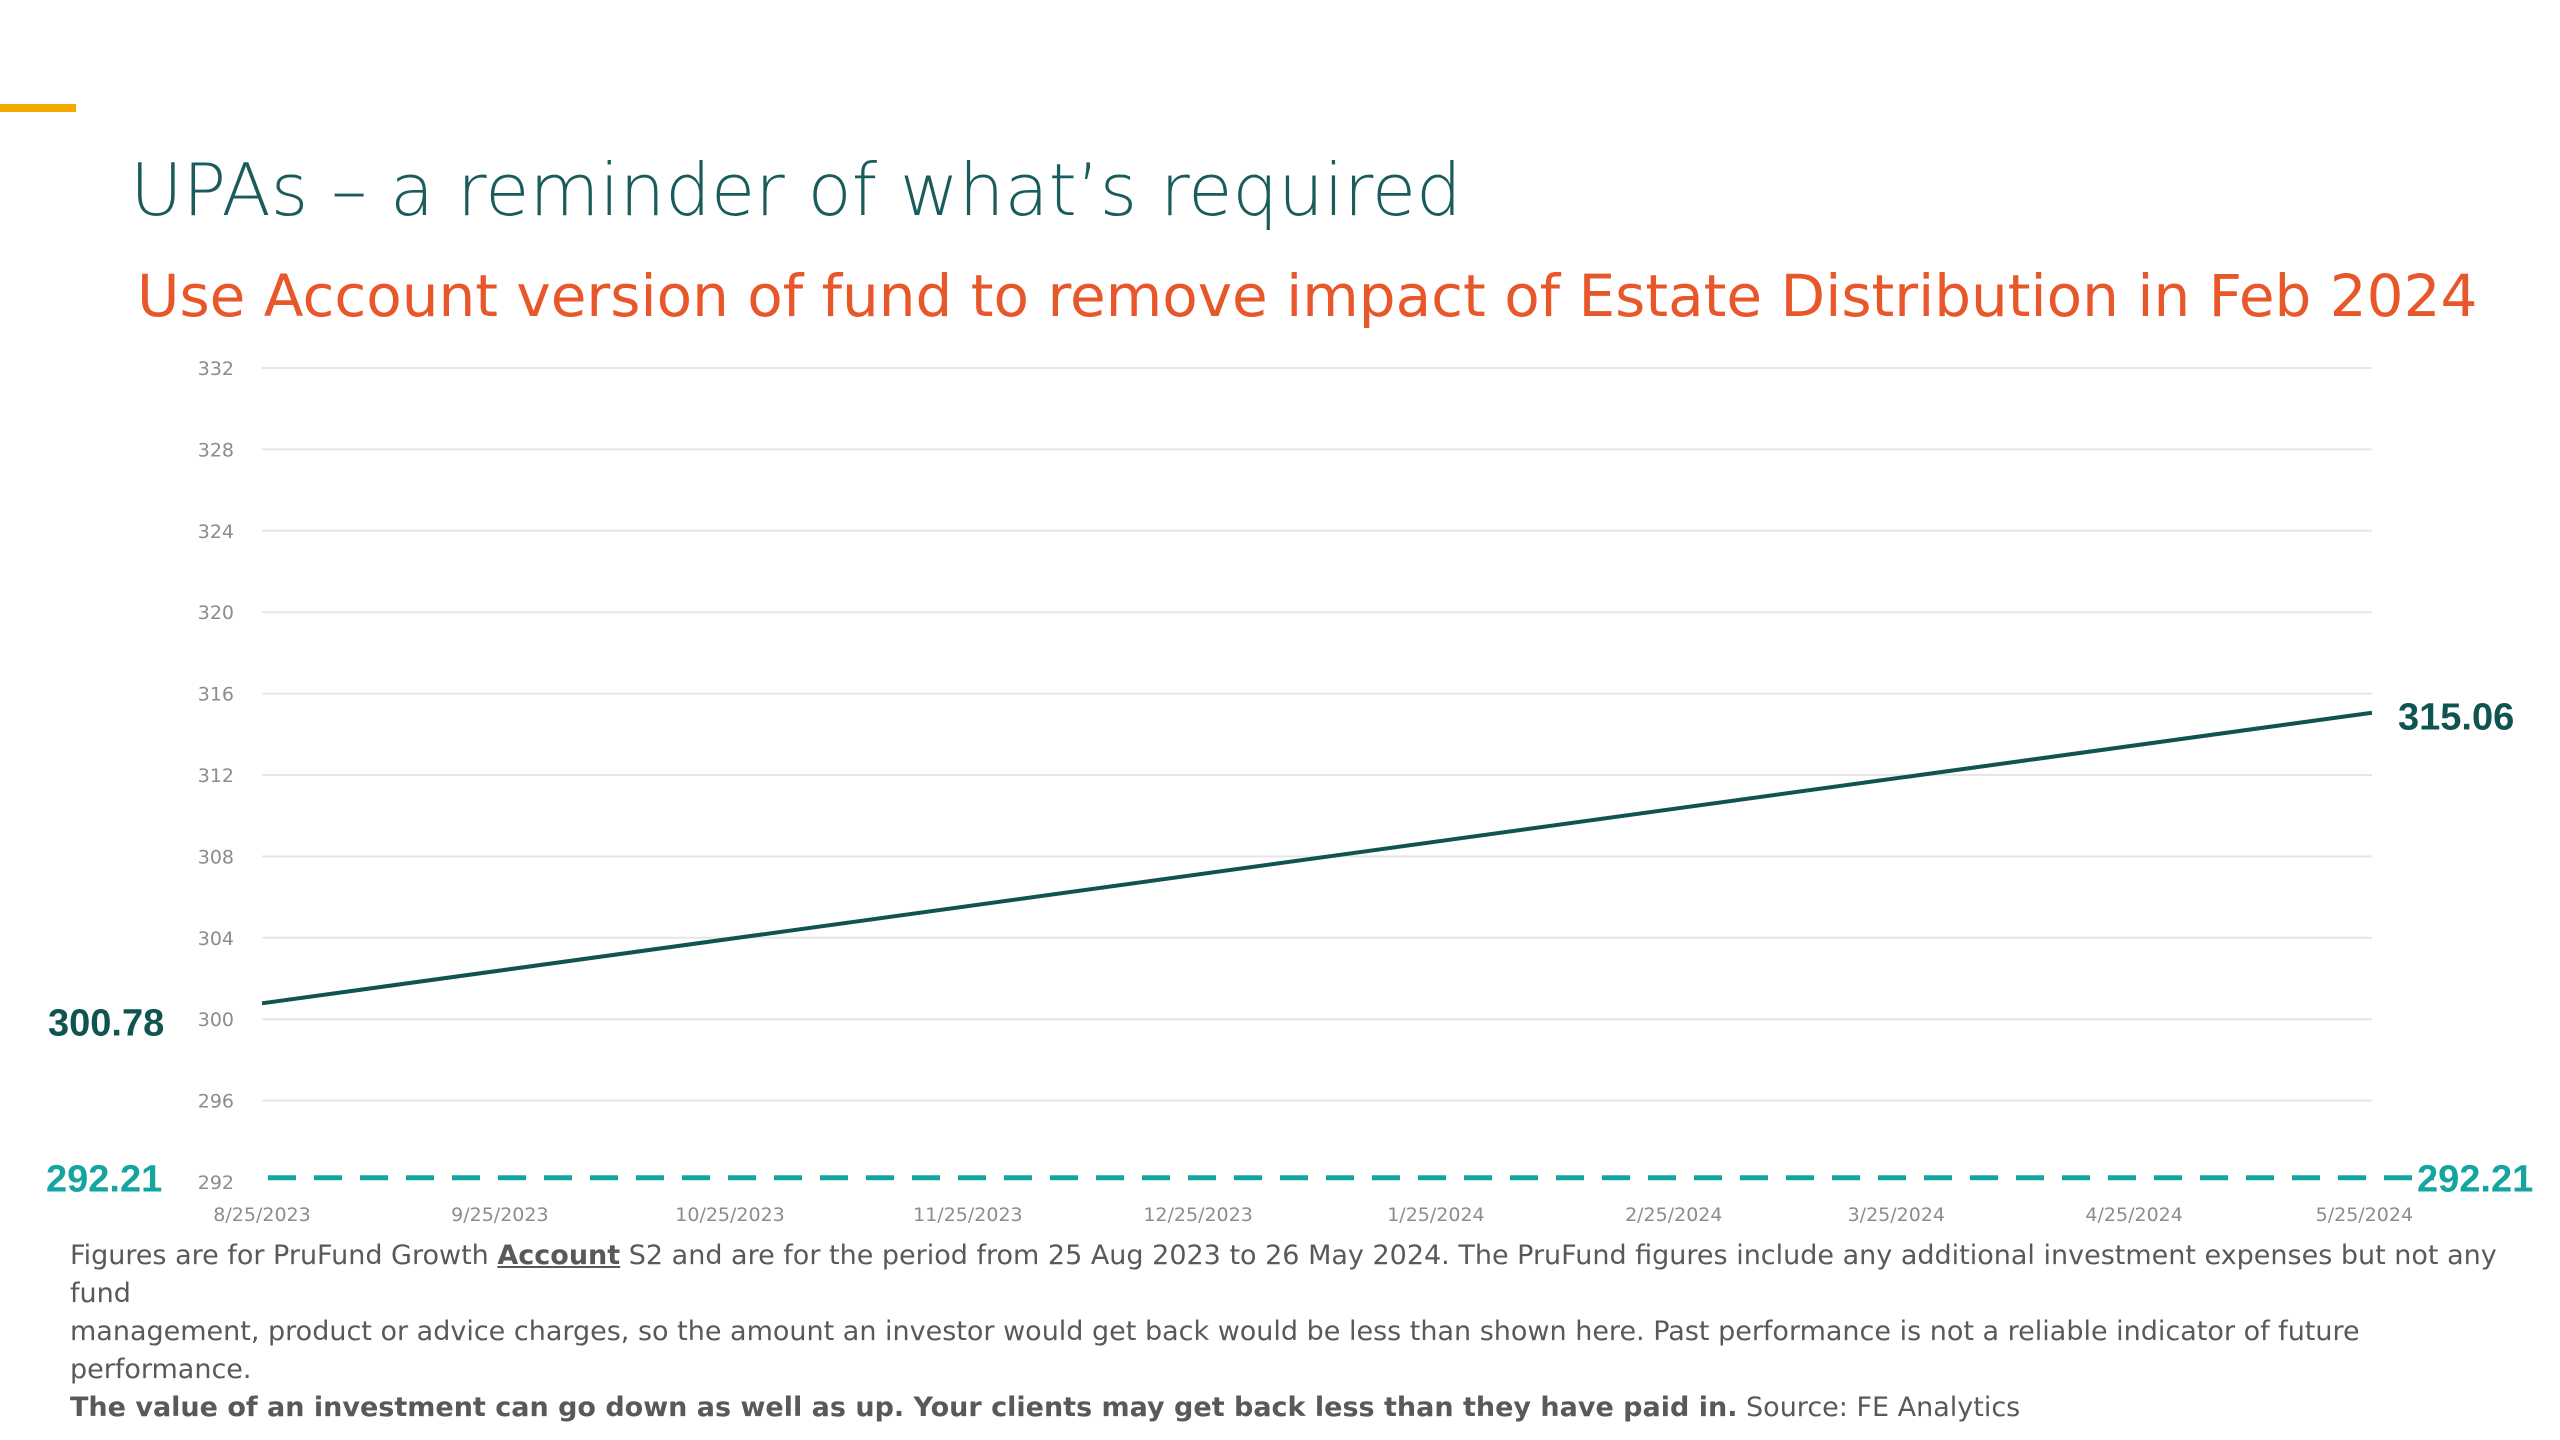  Describe the element at coordinates (216, 613) in the screenshot. I see `y-tick-label: 320` at that location.